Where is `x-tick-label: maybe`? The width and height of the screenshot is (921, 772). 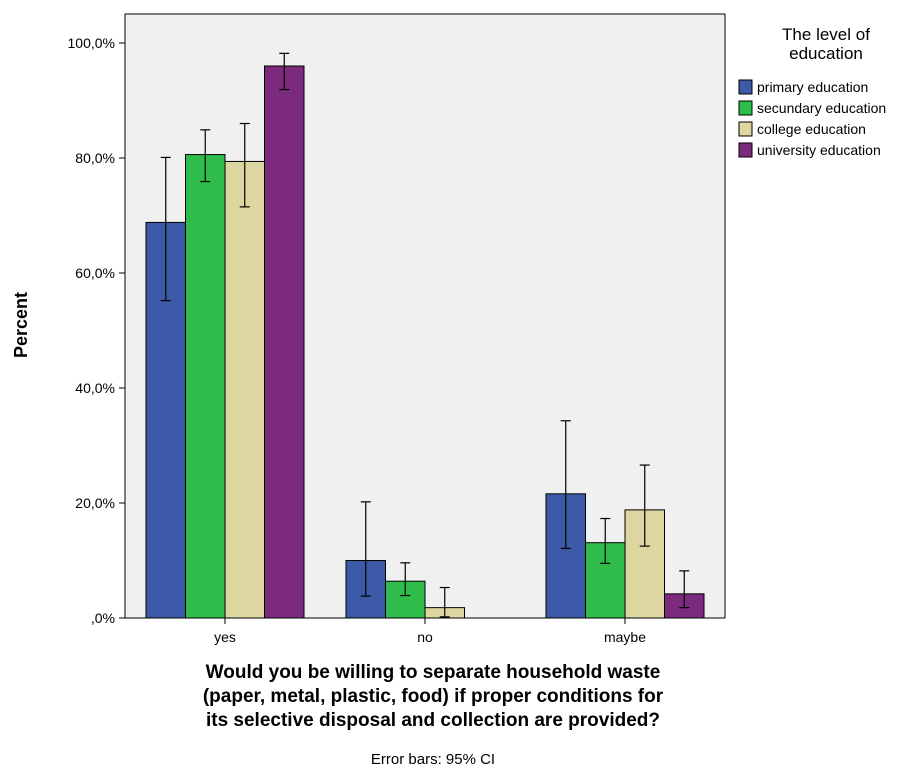 x-tick-label: maybe is located at coordinates (625, 637).